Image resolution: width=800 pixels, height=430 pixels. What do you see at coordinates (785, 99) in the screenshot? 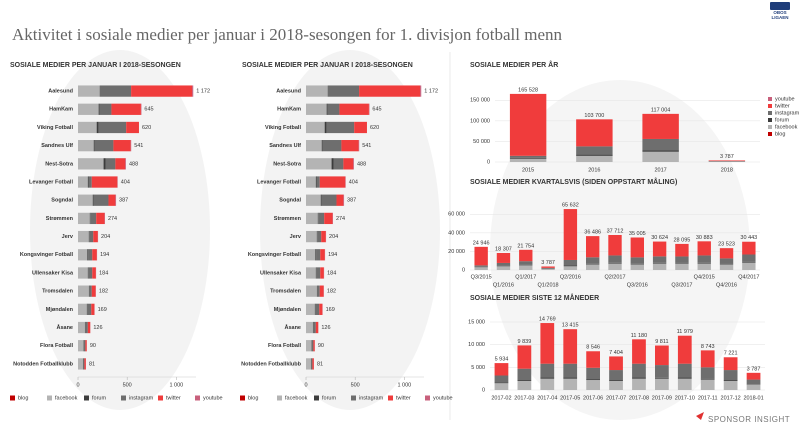
I see `legend-label: youtube` at bounding box center [785, 99].